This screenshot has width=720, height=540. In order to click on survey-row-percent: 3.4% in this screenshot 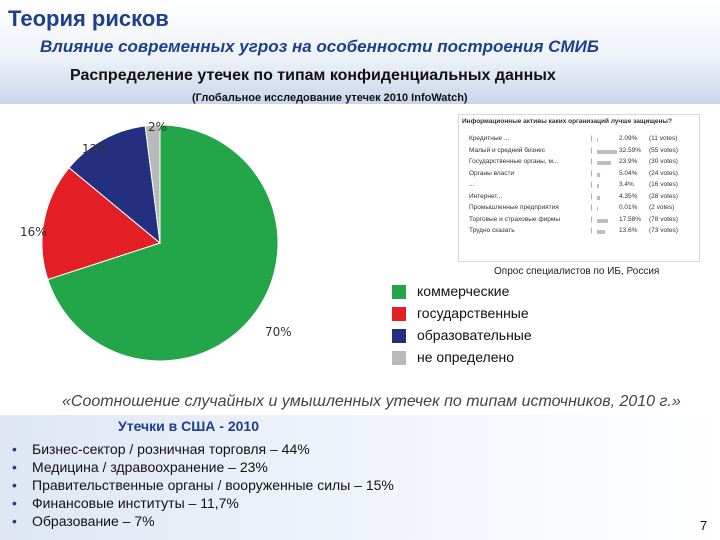, I will do `click(626, 184)`.